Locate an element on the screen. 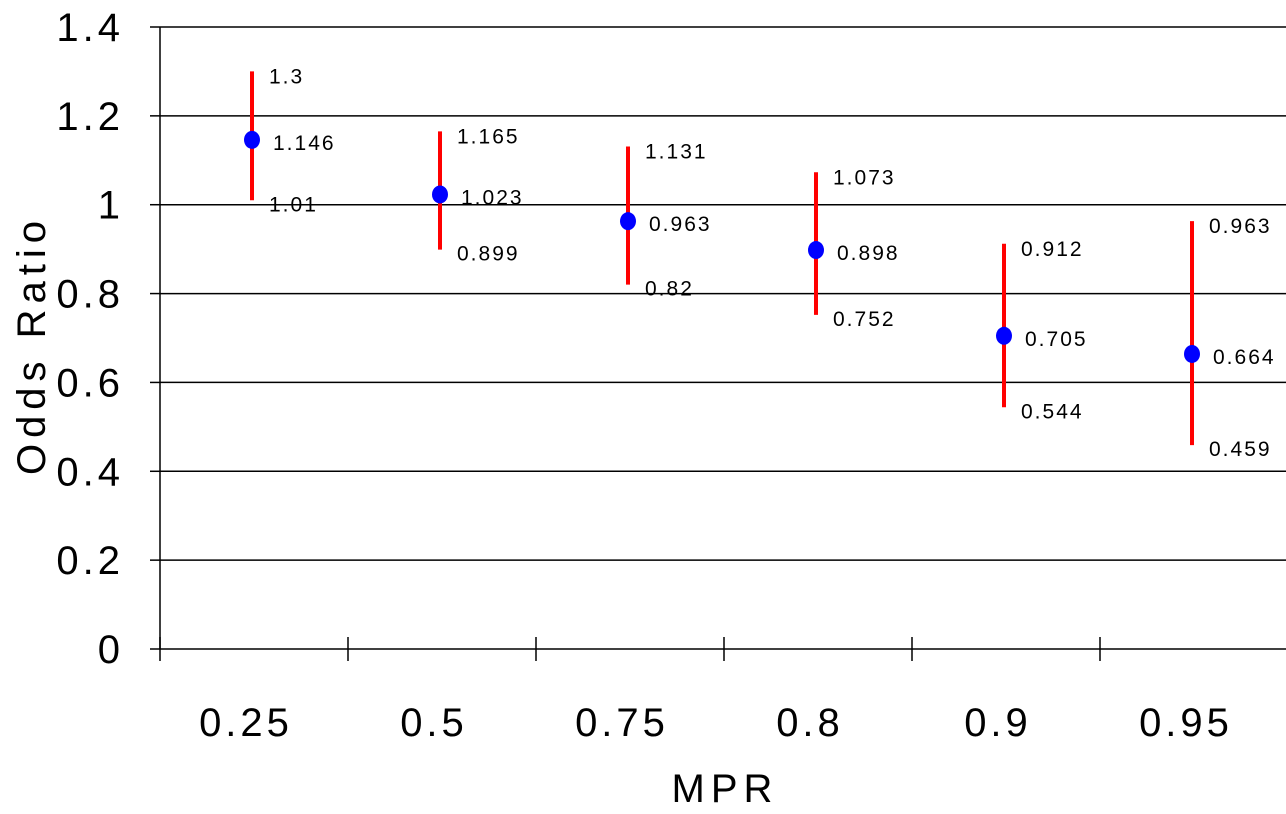 Image resolution: width=1286 pixels, height=814 pixels. y-tick-label: 0.8 is located at coordinates (90, 295).